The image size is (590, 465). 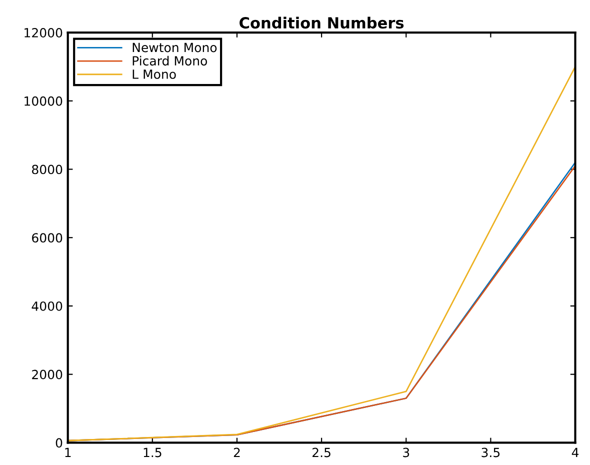 I want to click on x-tick-label: 3, so click(x=406, y=453).